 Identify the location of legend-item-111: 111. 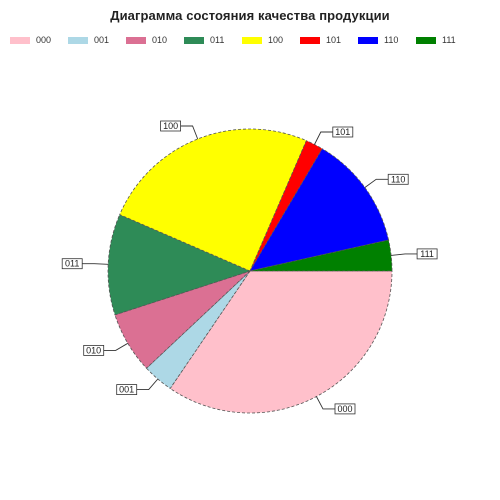
(436, 40).